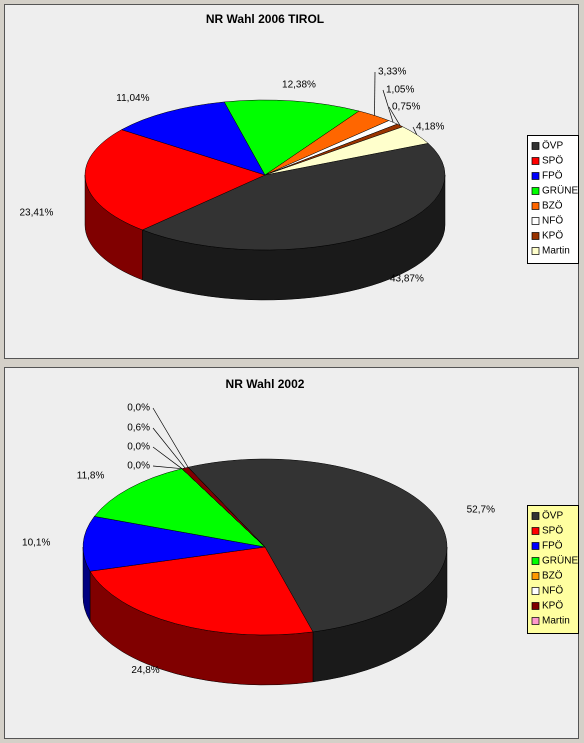  What do you see at coordinates (265, 19) in the screenshot?
I see `chart-title: NR Wahl 2006 TIROL` at bounding box center [265, 19].